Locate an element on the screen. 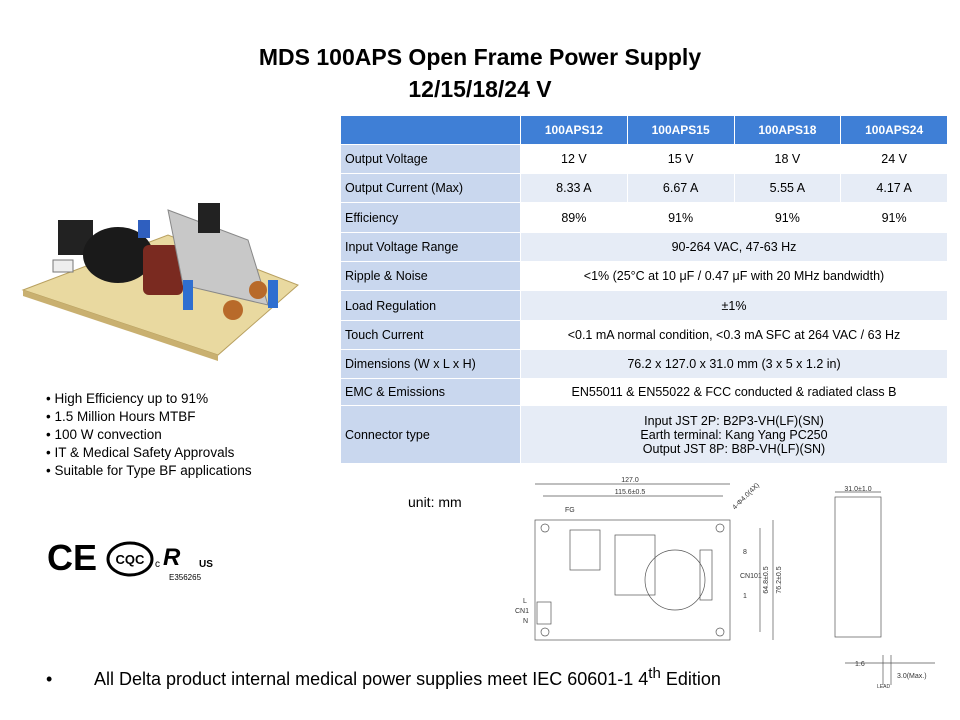 The width and height of the screenshot is (960, 720). table-cell: 15 V is located at coordinates (680, 159).